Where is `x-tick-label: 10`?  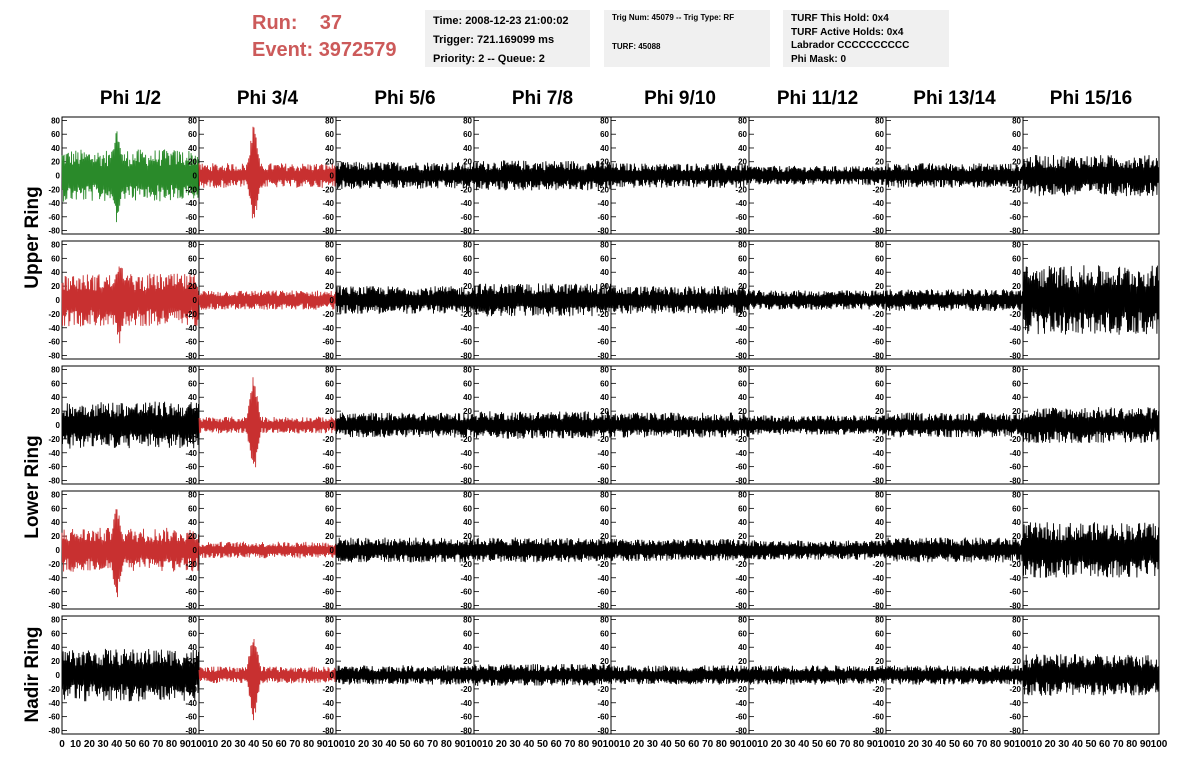
x-tick-label: 10 is located at coordinates (625, 744).